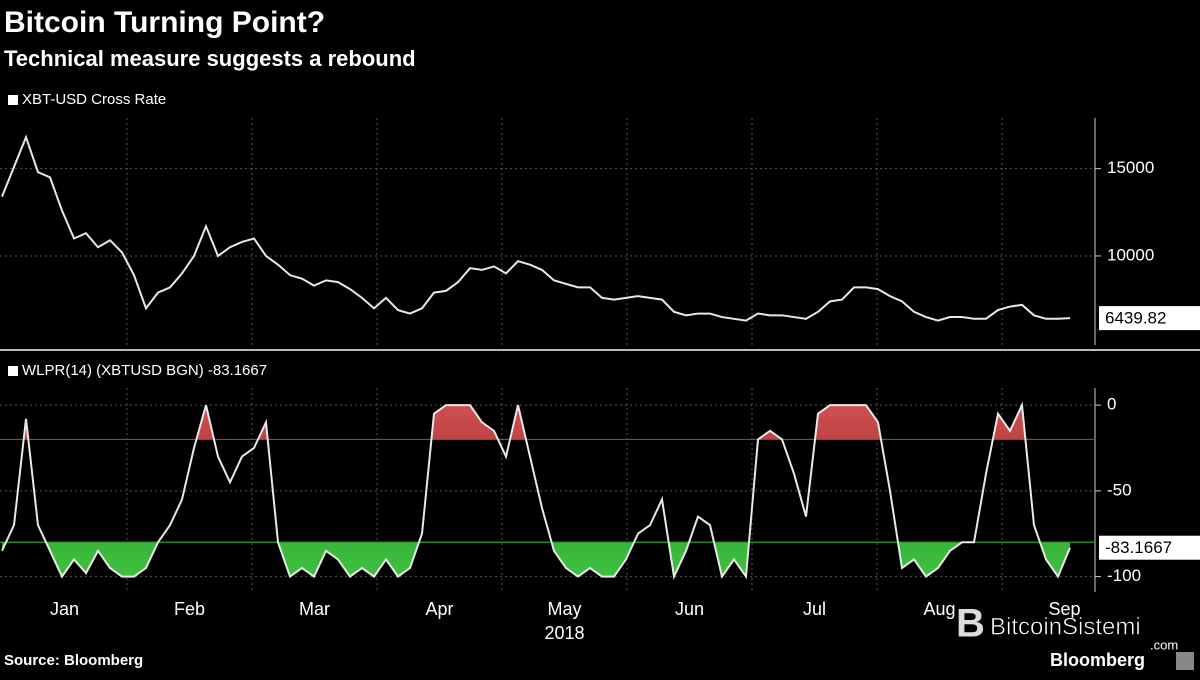 The image size is (1200, 680). Describe the element at coordinates (1124, 575) in the screenshot. I see `y-tick-label: -100` at that location.